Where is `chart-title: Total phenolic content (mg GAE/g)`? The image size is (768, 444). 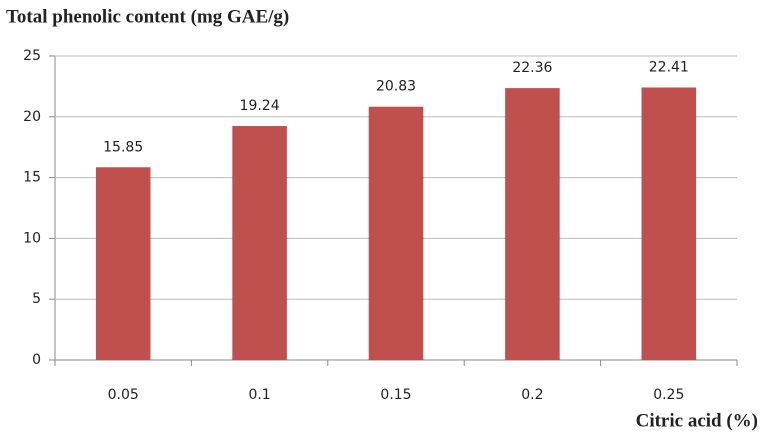 chart-title: Total phenolic content (mg GAE/g) is located at coordinates (147, 16).